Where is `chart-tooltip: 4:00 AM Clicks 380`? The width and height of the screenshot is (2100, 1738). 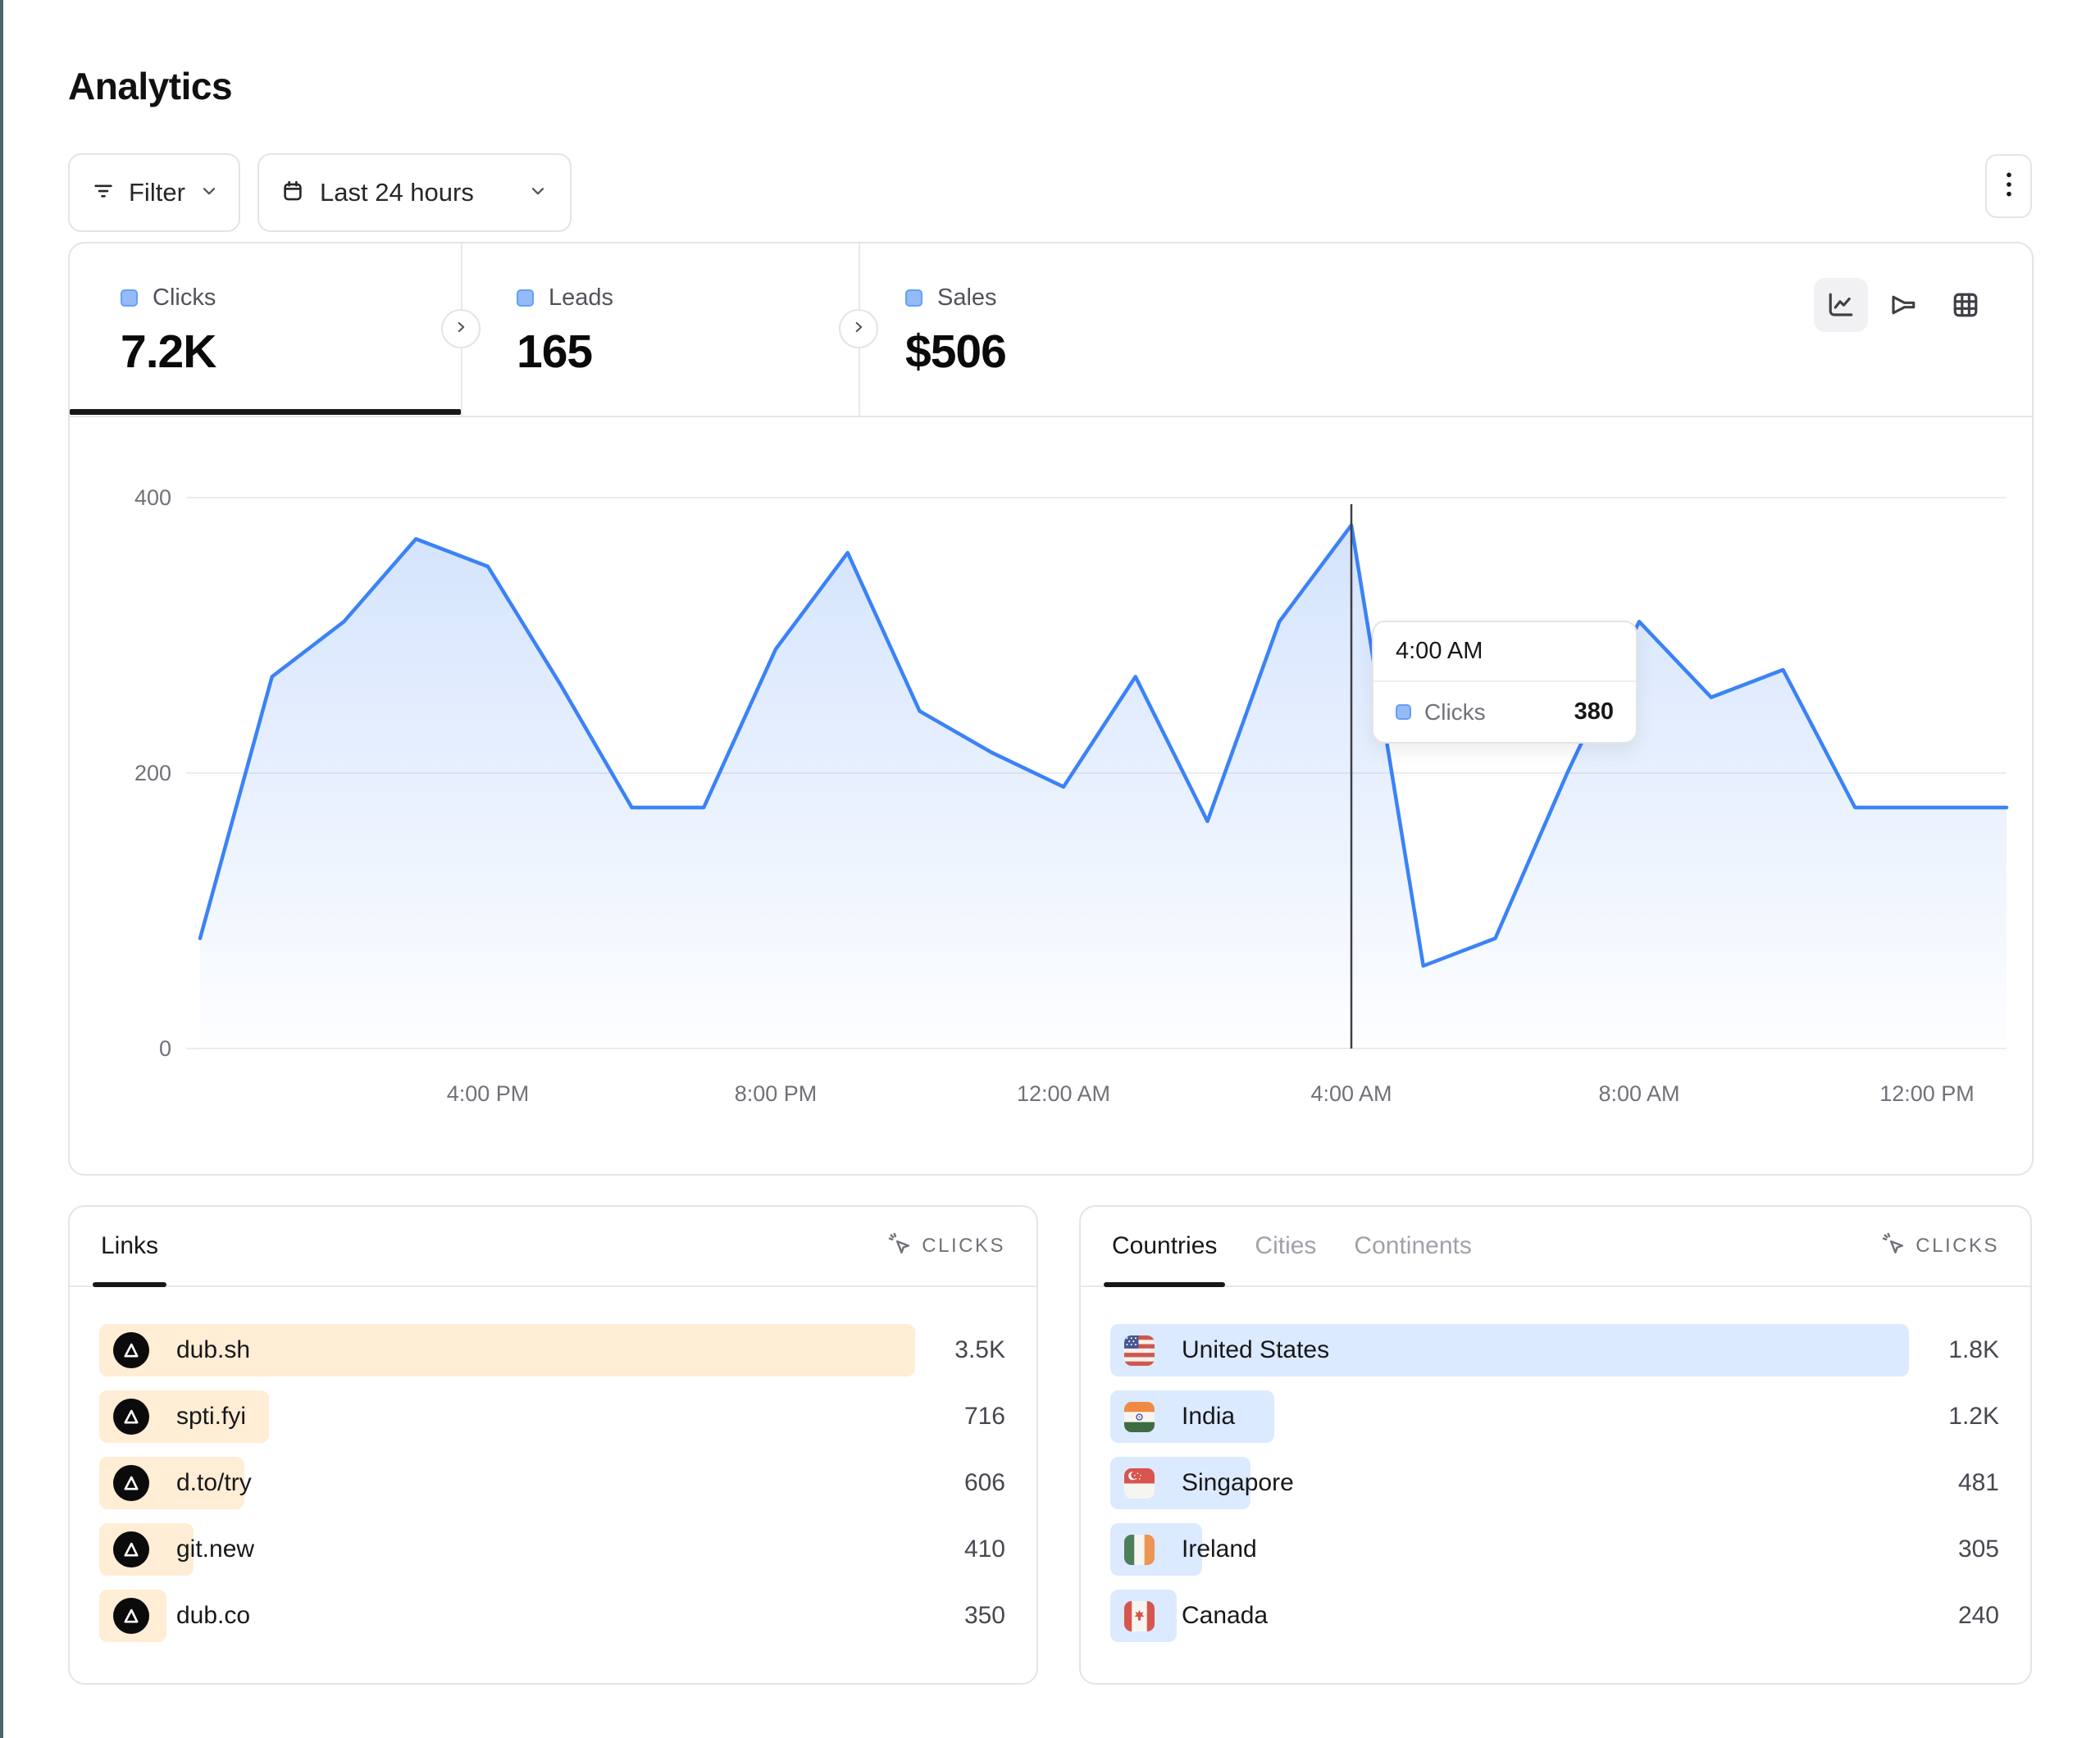 chart-tooltip: 4:00 AM Clicks 380 is located at coordinates (1505, 682).